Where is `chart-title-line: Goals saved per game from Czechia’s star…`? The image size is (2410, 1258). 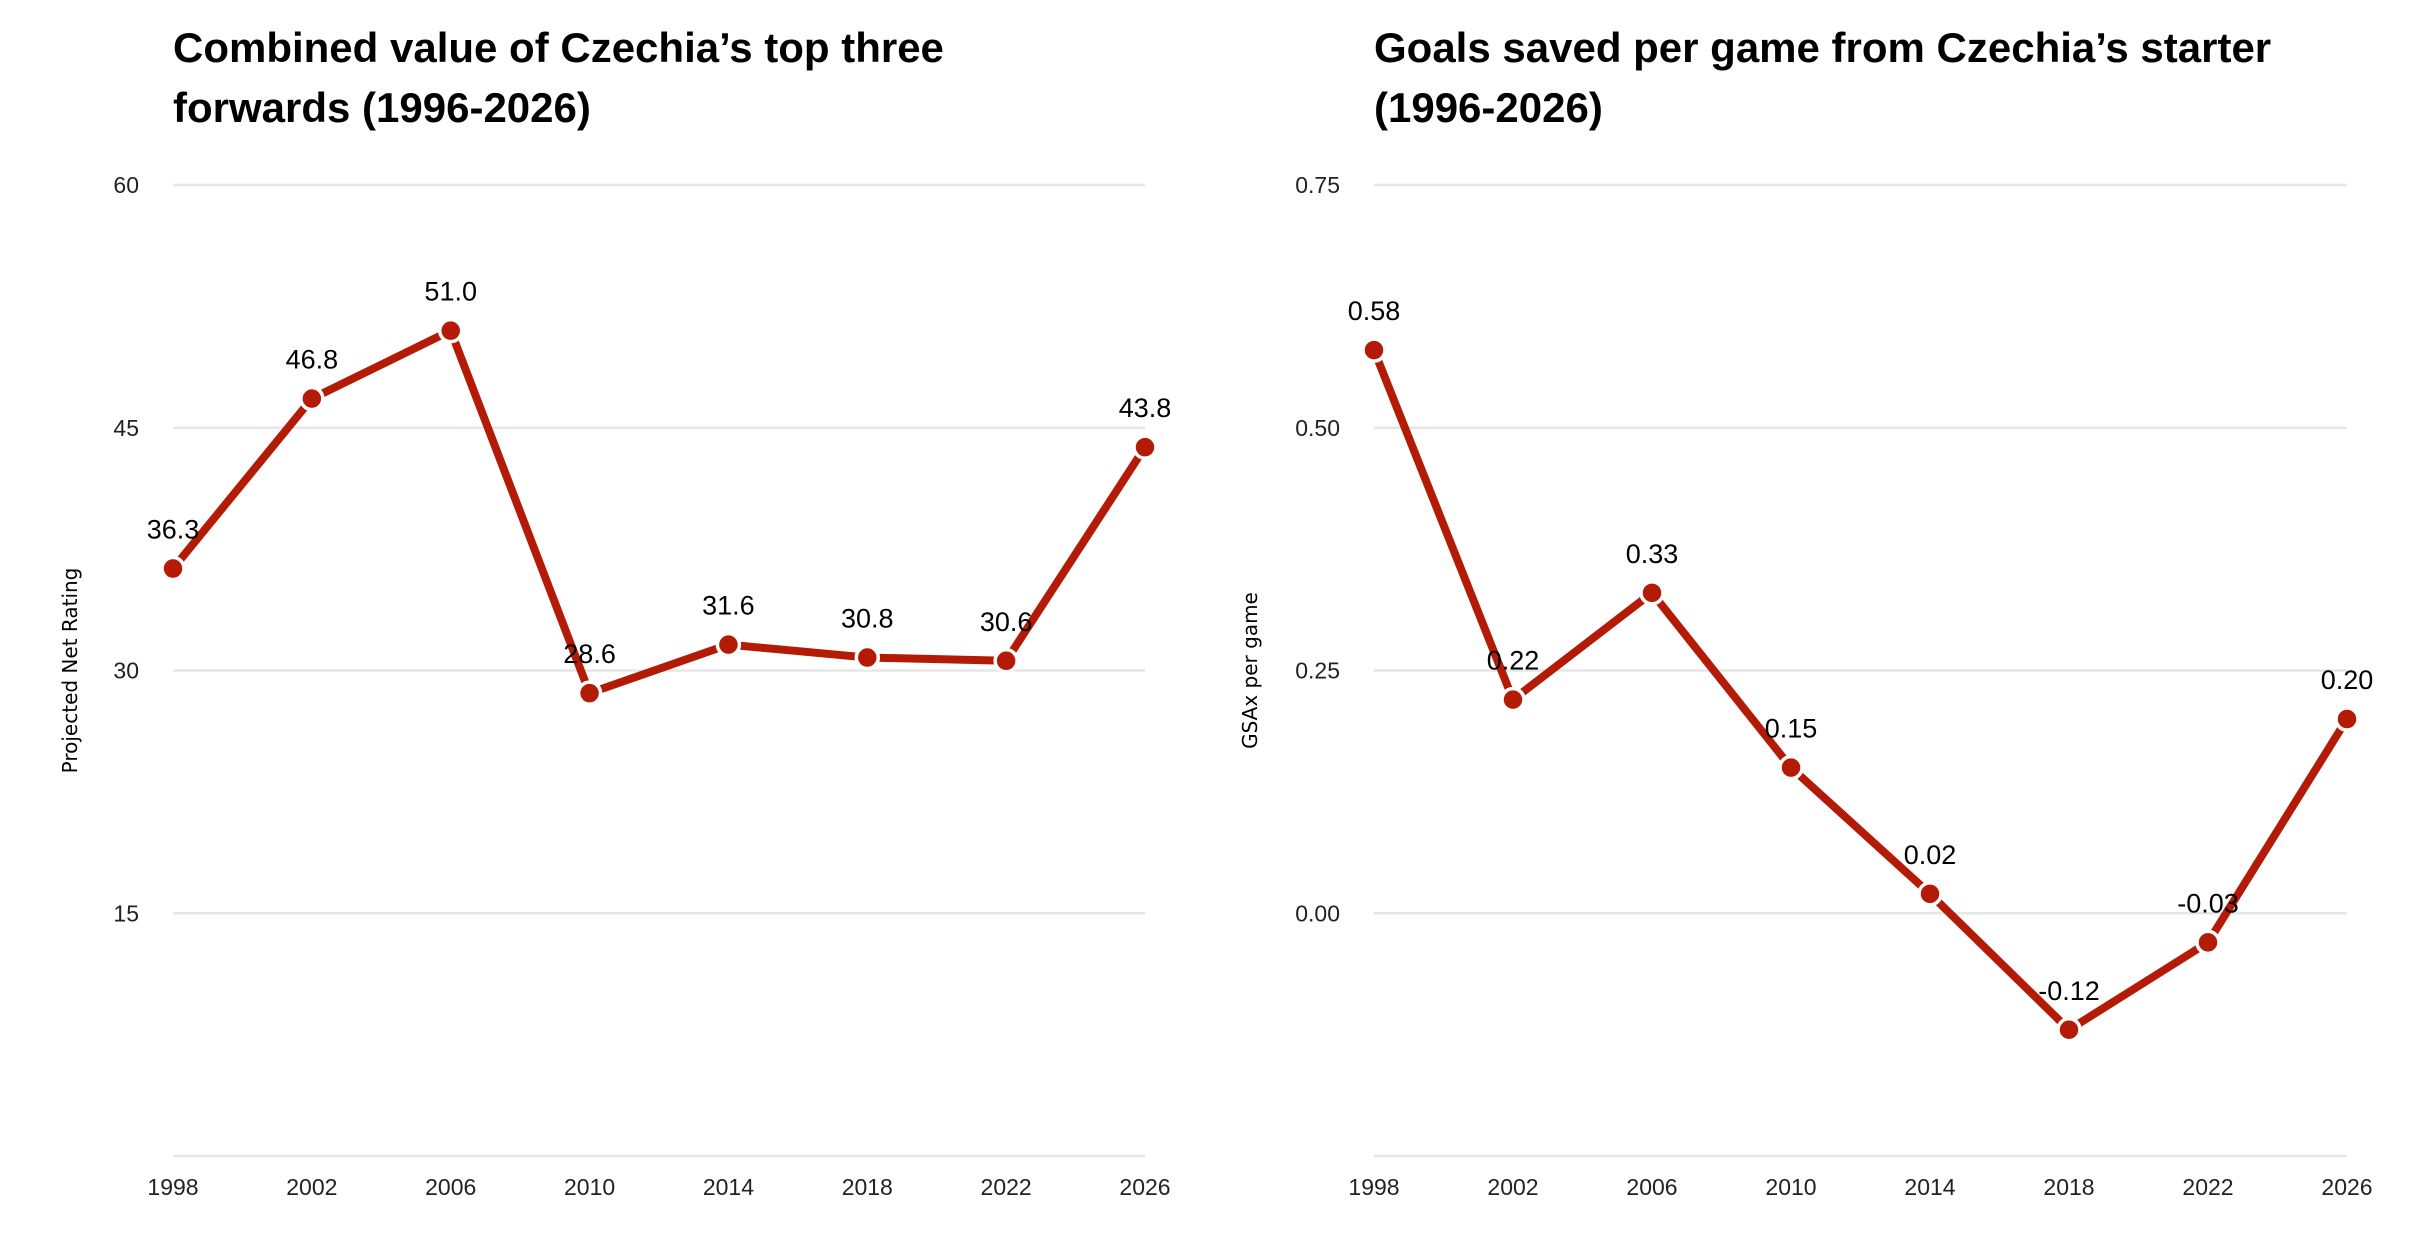 chart-title-line: Goals saved per game from Czechia’s star… is located at coordinates (1822, 47).